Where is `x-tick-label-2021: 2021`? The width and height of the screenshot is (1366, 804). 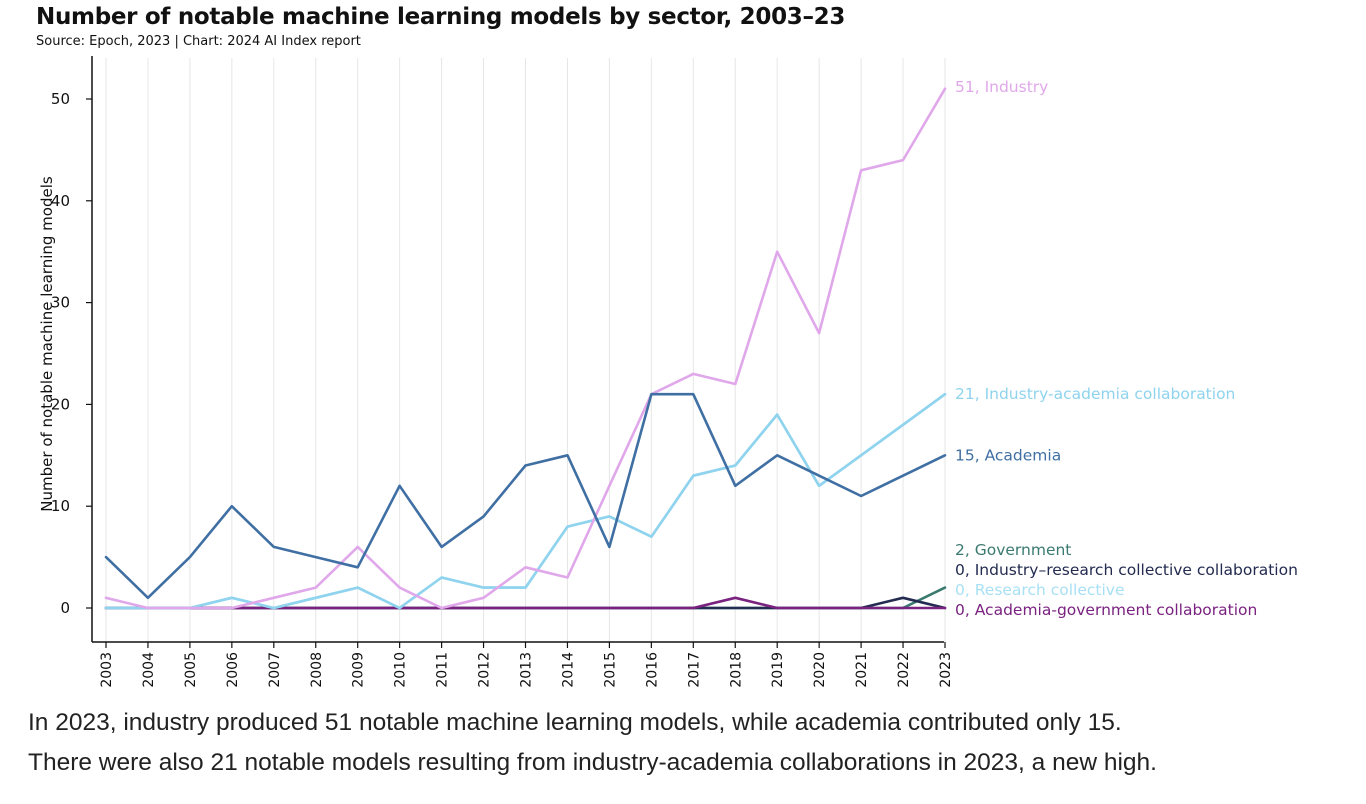 x-tick-label-2021: 2021 is located at coordinates (862, 670).